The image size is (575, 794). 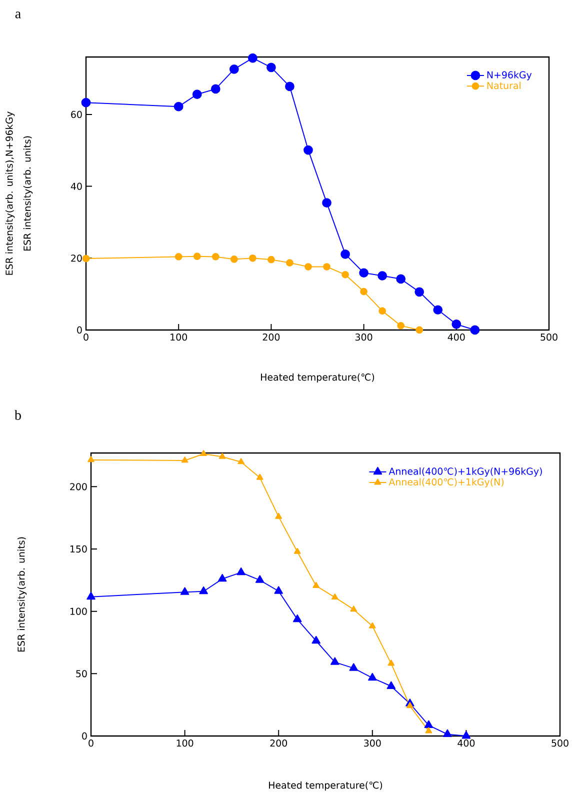 I want to click on chart-title: a, so click(x=18, y=15).